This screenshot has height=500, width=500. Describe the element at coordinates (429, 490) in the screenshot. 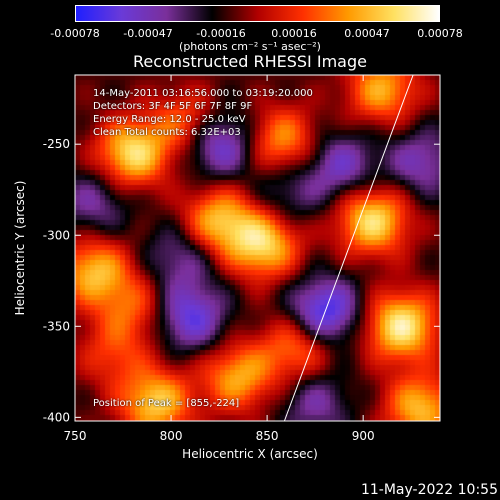

I see `timestamp: 11-May-2022 10:55` at that location.